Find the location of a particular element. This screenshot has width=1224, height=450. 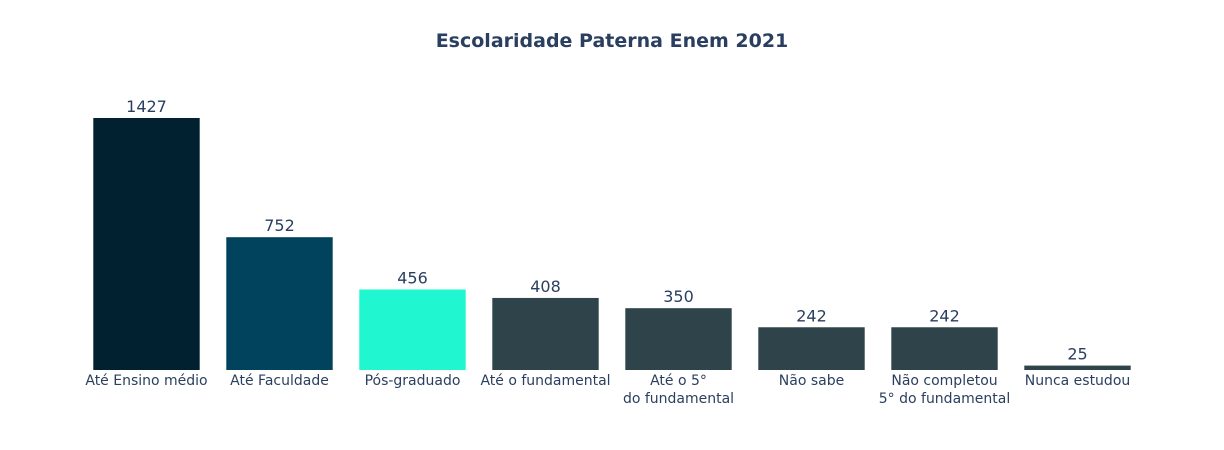

bar-value-label: 350 is located at coordinates (678, 296).